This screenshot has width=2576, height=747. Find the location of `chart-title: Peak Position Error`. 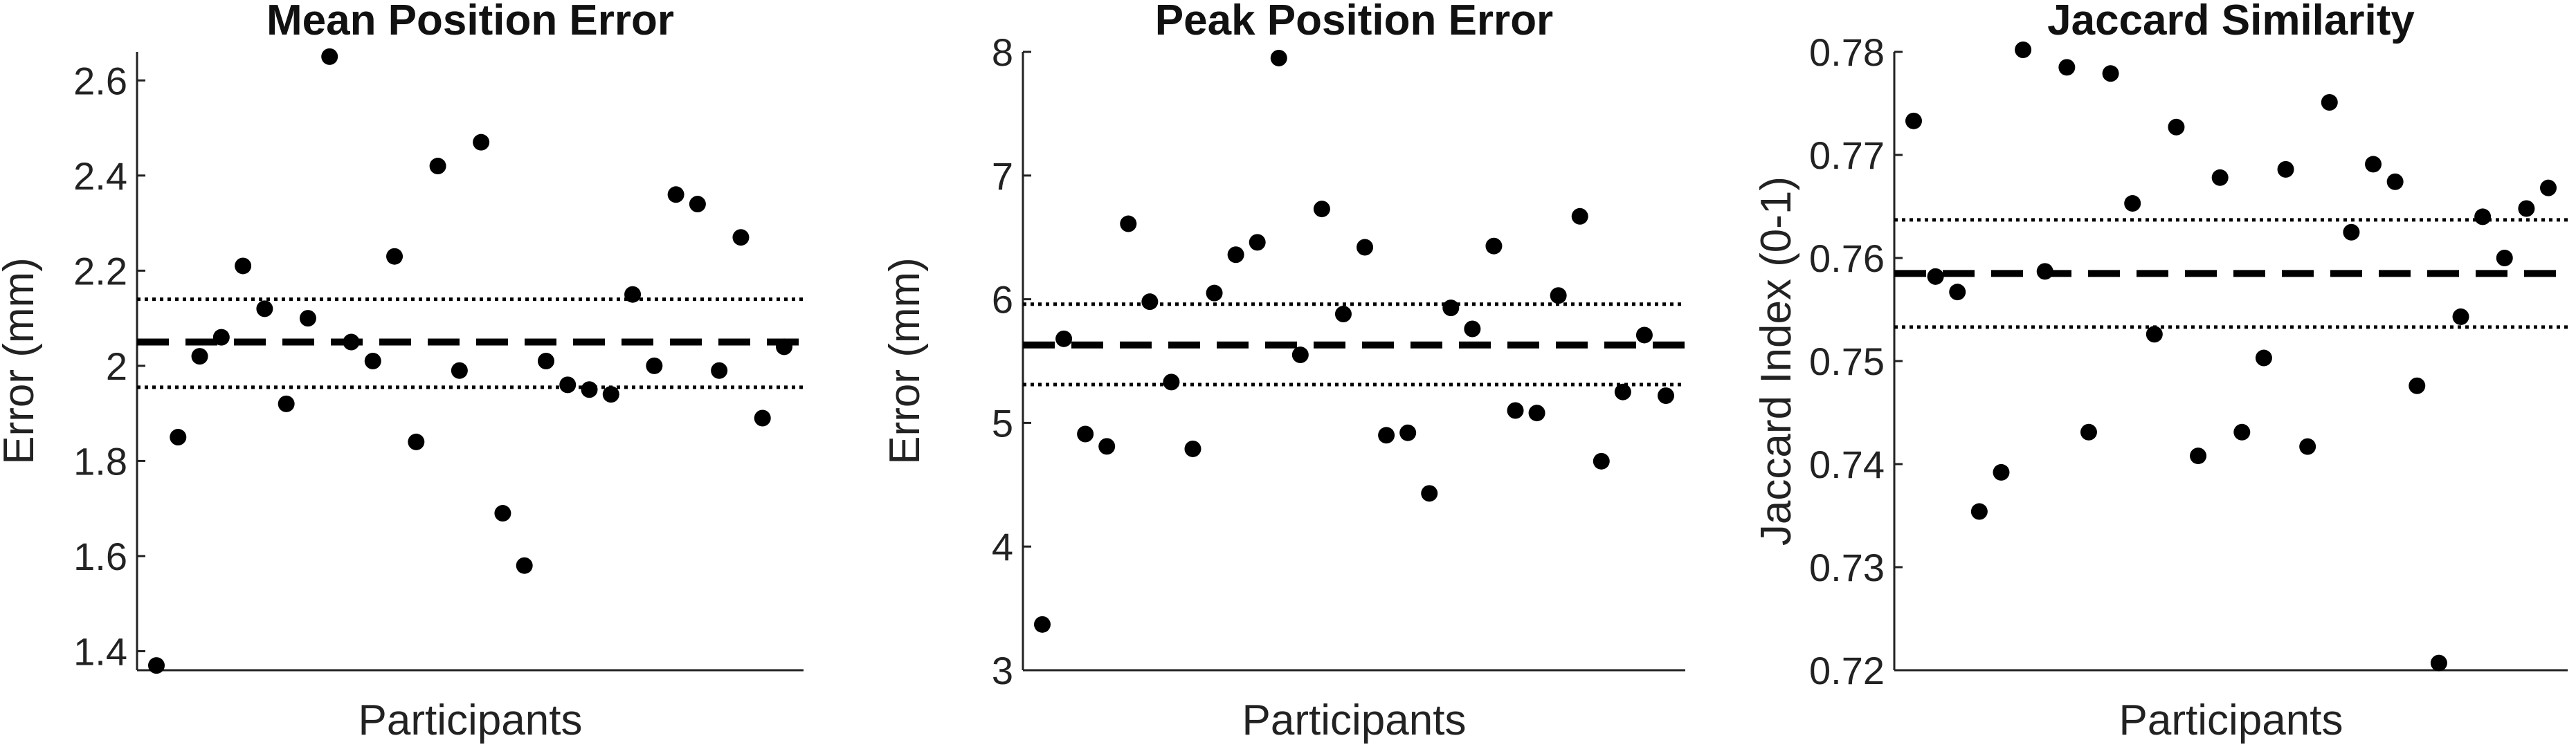

chart-title: Peak Position Error is located at coordinates (1354, 22).